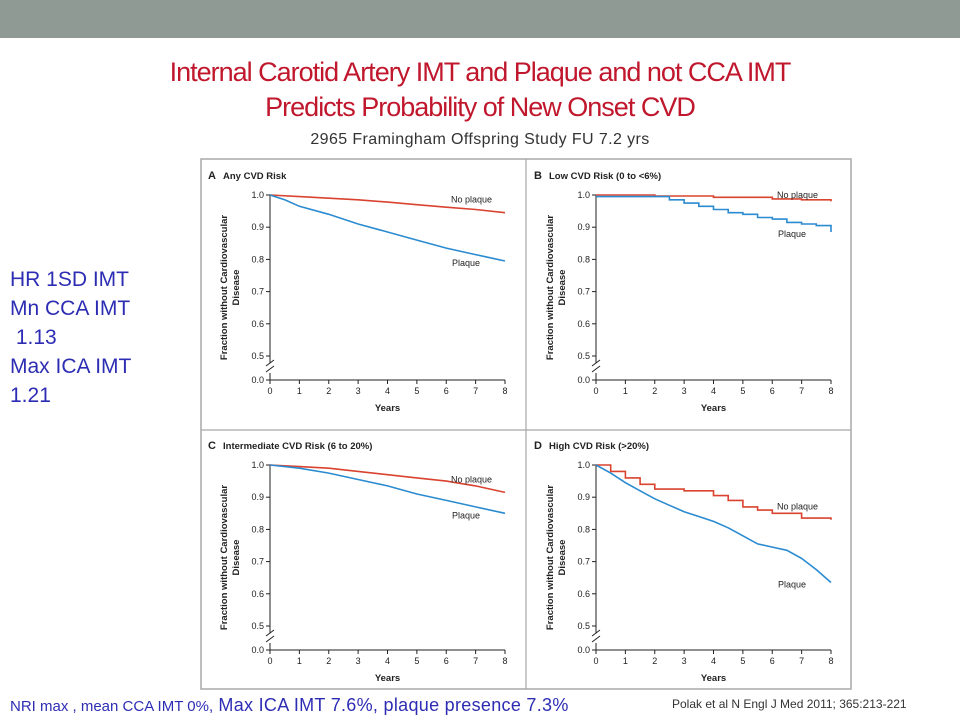  What do you see at coordinates (538, 446) in the screenshot?
I see `panel-letter: D` at bounding box center [538, 446].